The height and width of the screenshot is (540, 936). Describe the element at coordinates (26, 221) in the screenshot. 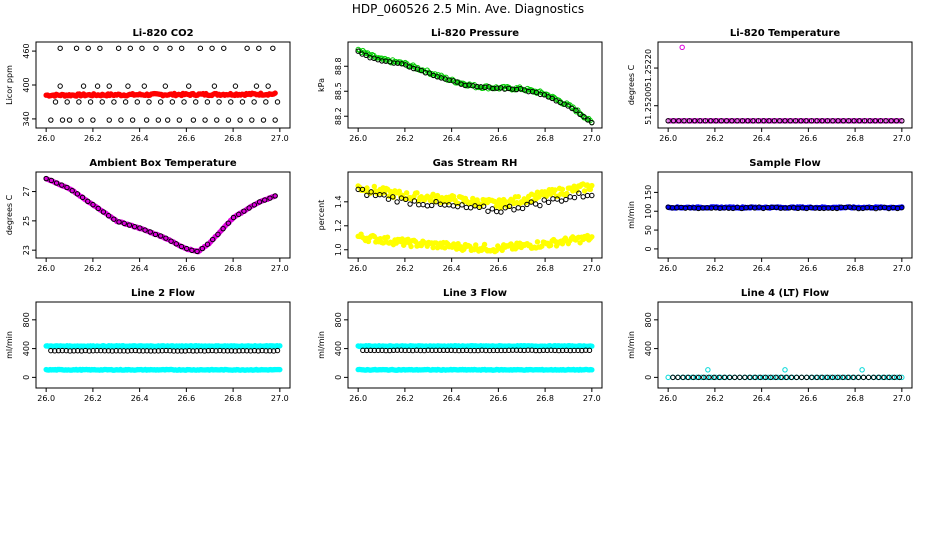

I see `y-tick-label: 25` at that location.